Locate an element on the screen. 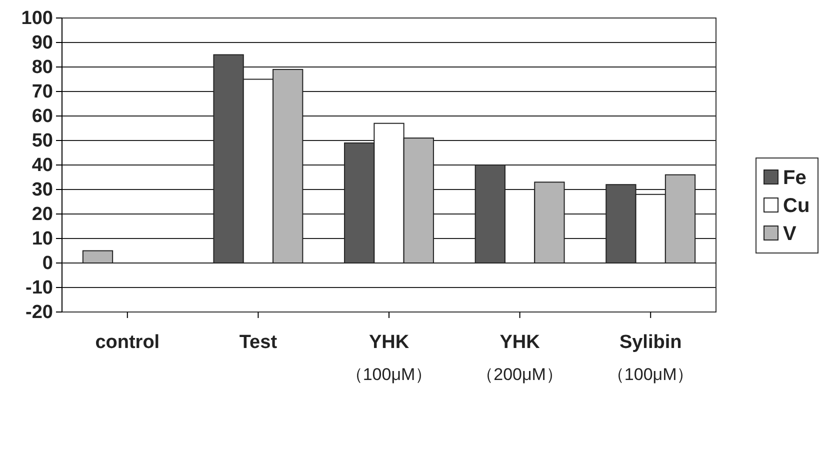 The height and width of the screenshot is (457, 836). y-tick-label: 80 is located at coordinates (42, 67).